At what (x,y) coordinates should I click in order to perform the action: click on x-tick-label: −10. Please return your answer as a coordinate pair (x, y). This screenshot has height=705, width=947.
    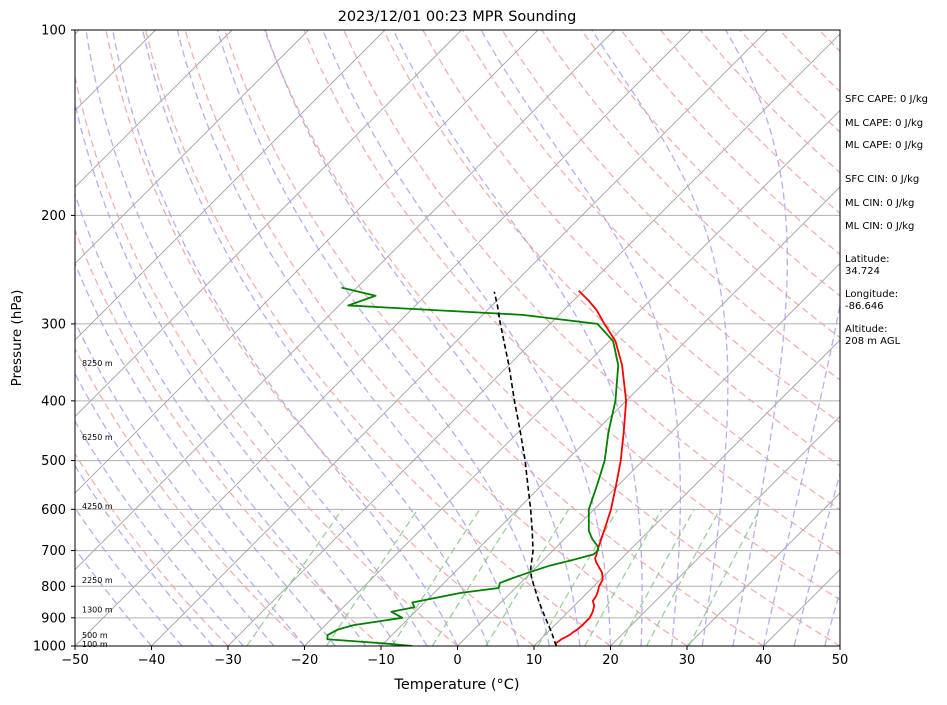
    Looking at the image, I should click on (380, 660).